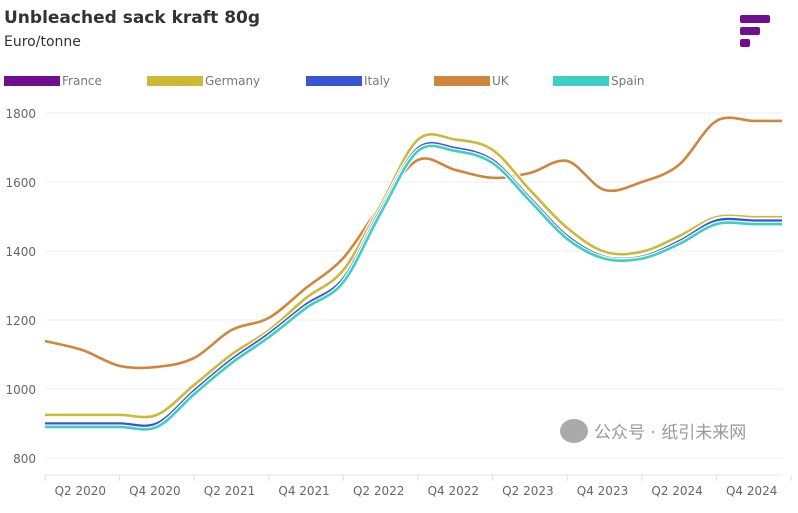 Image resolution: width=798 pixels, height=513 pixels. What do you see at coordinates (82, 81) in the screenshot?
I see `legend-label: France` at bounding box center [82, 81].